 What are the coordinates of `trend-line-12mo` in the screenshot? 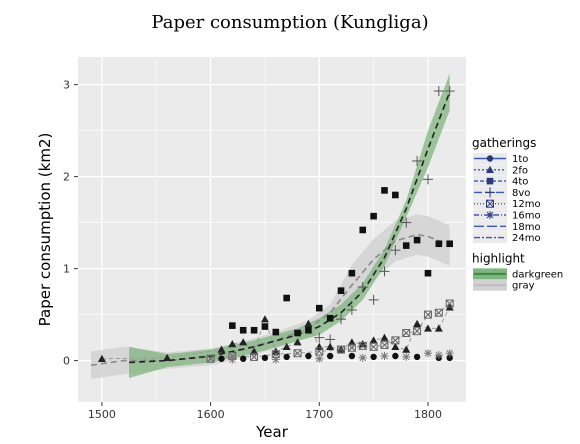 It's located at (330, 331).